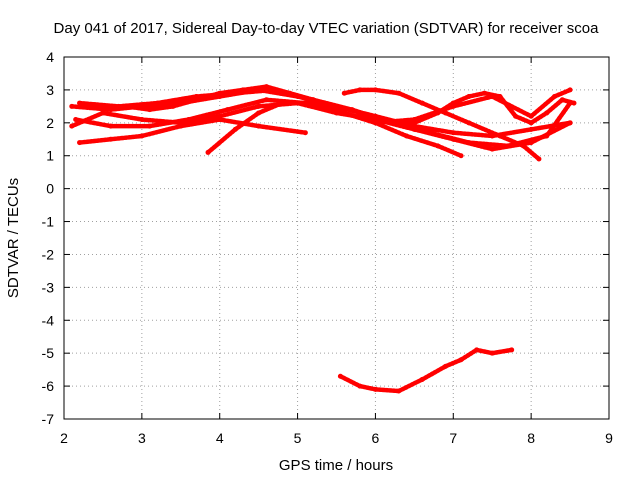  Describe the element at coordinates (336, 465) in the screenshot. I see `x-axis-label: GPS time / hours` at that location.